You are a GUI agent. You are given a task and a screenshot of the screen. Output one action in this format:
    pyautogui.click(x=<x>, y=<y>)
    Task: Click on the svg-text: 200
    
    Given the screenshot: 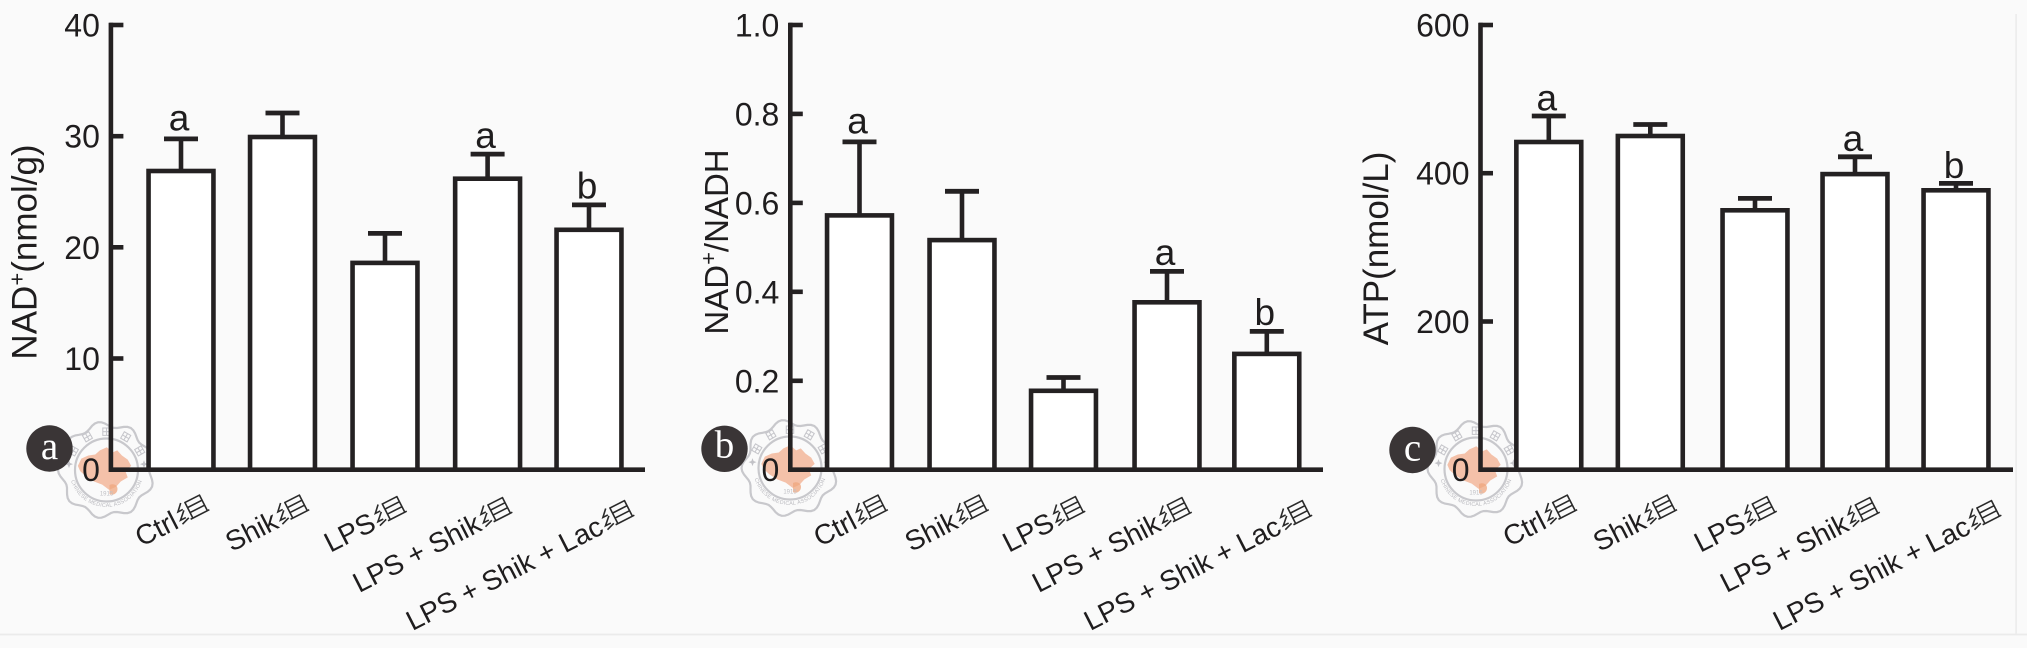 What is the action you would take?
    pyautogui.click(x=1442, y=322)
    